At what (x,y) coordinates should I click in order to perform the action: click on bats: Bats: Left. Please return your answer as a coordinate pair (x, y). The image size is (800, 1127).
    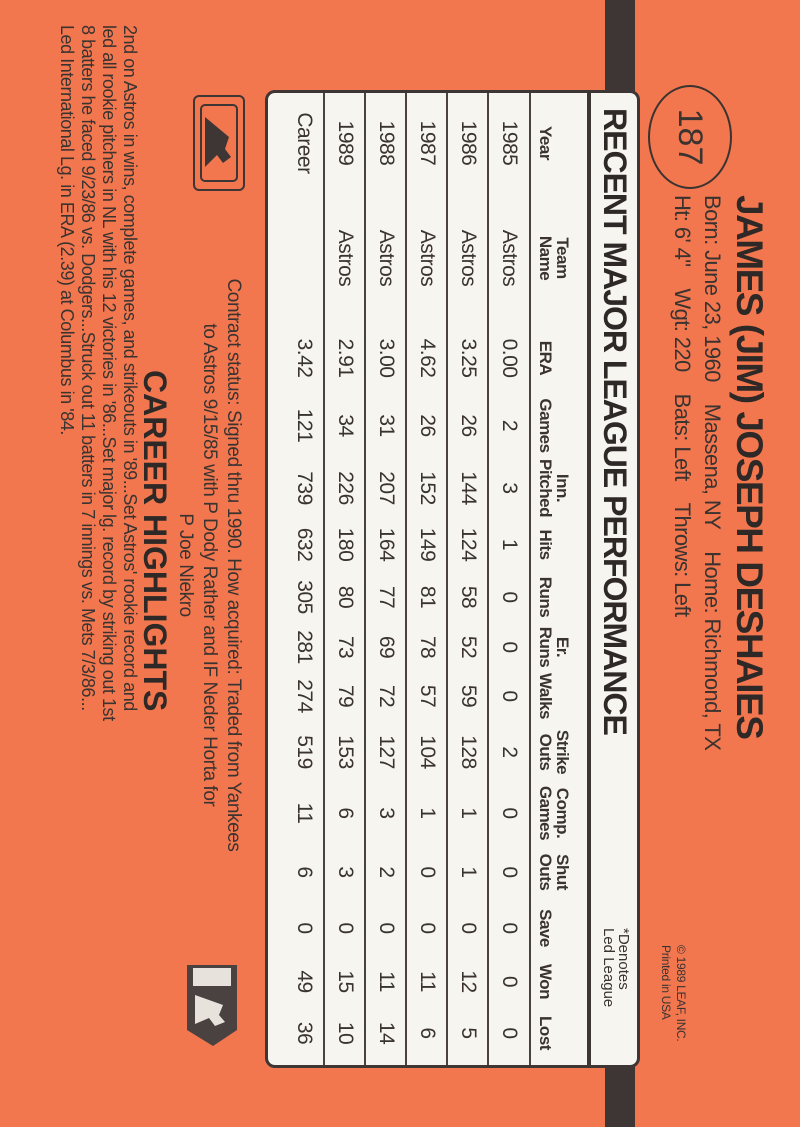
    Looking at the image, I should click on (682, 437).